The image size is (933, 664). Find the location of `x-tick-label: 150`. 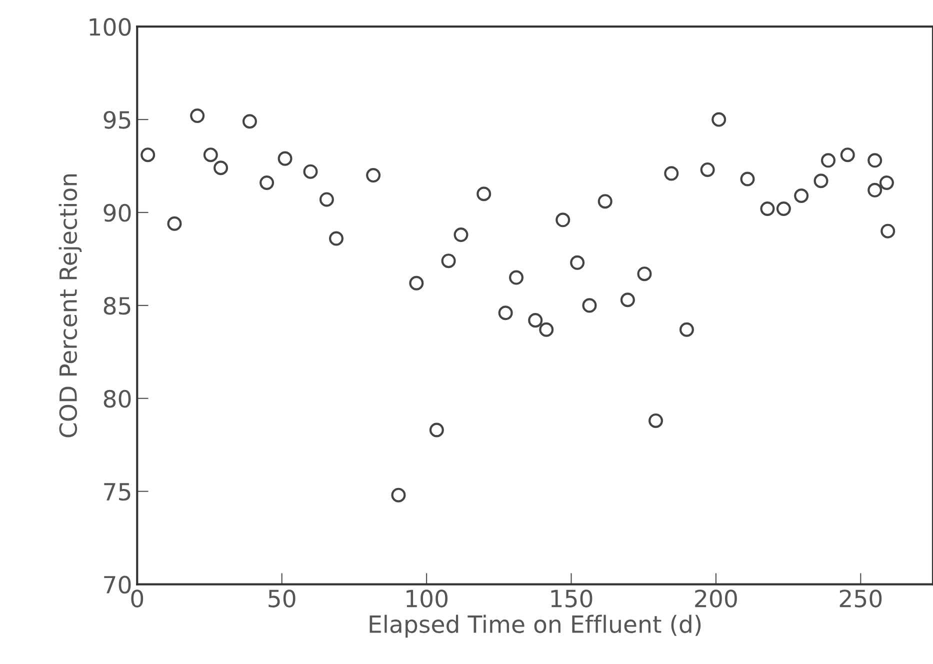

x-tick-label: 150 is located at coordinates (571, 599).